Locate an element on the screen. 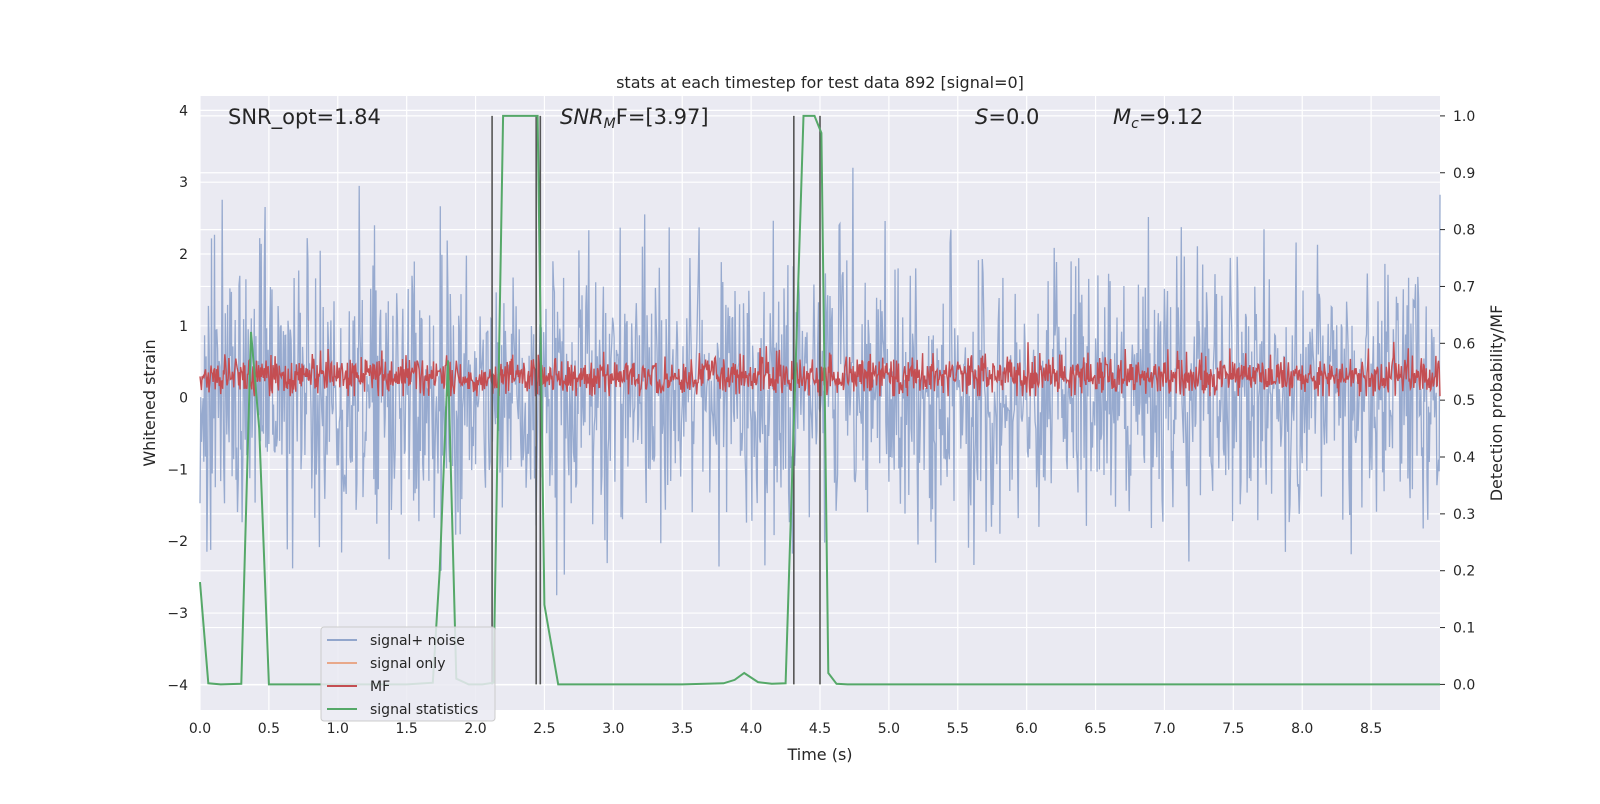  x-tick-label: 7.0 is located at coordinates (1164, 729).